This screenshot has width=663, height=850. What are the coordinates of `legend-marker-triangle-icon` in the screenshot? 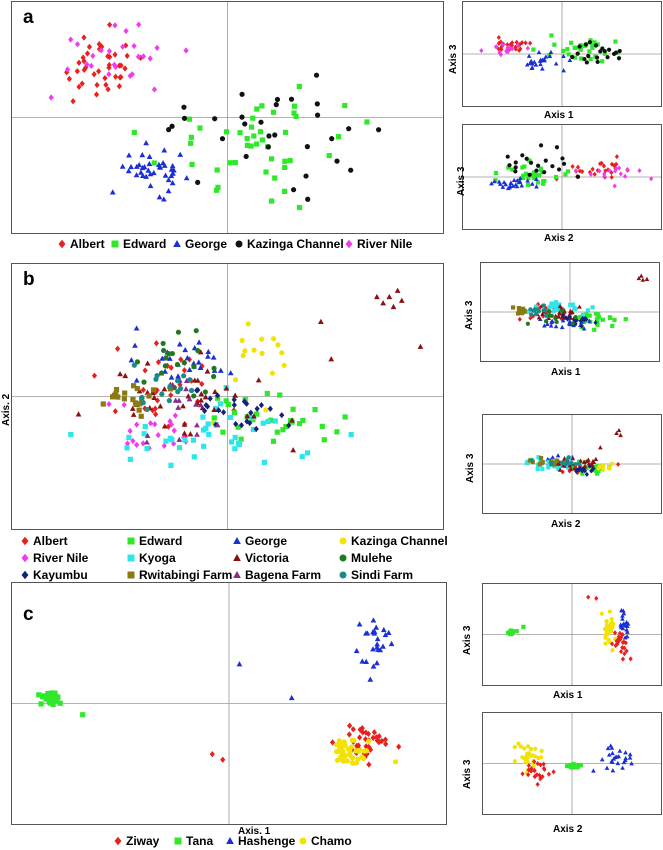 It's located at (237, 557).